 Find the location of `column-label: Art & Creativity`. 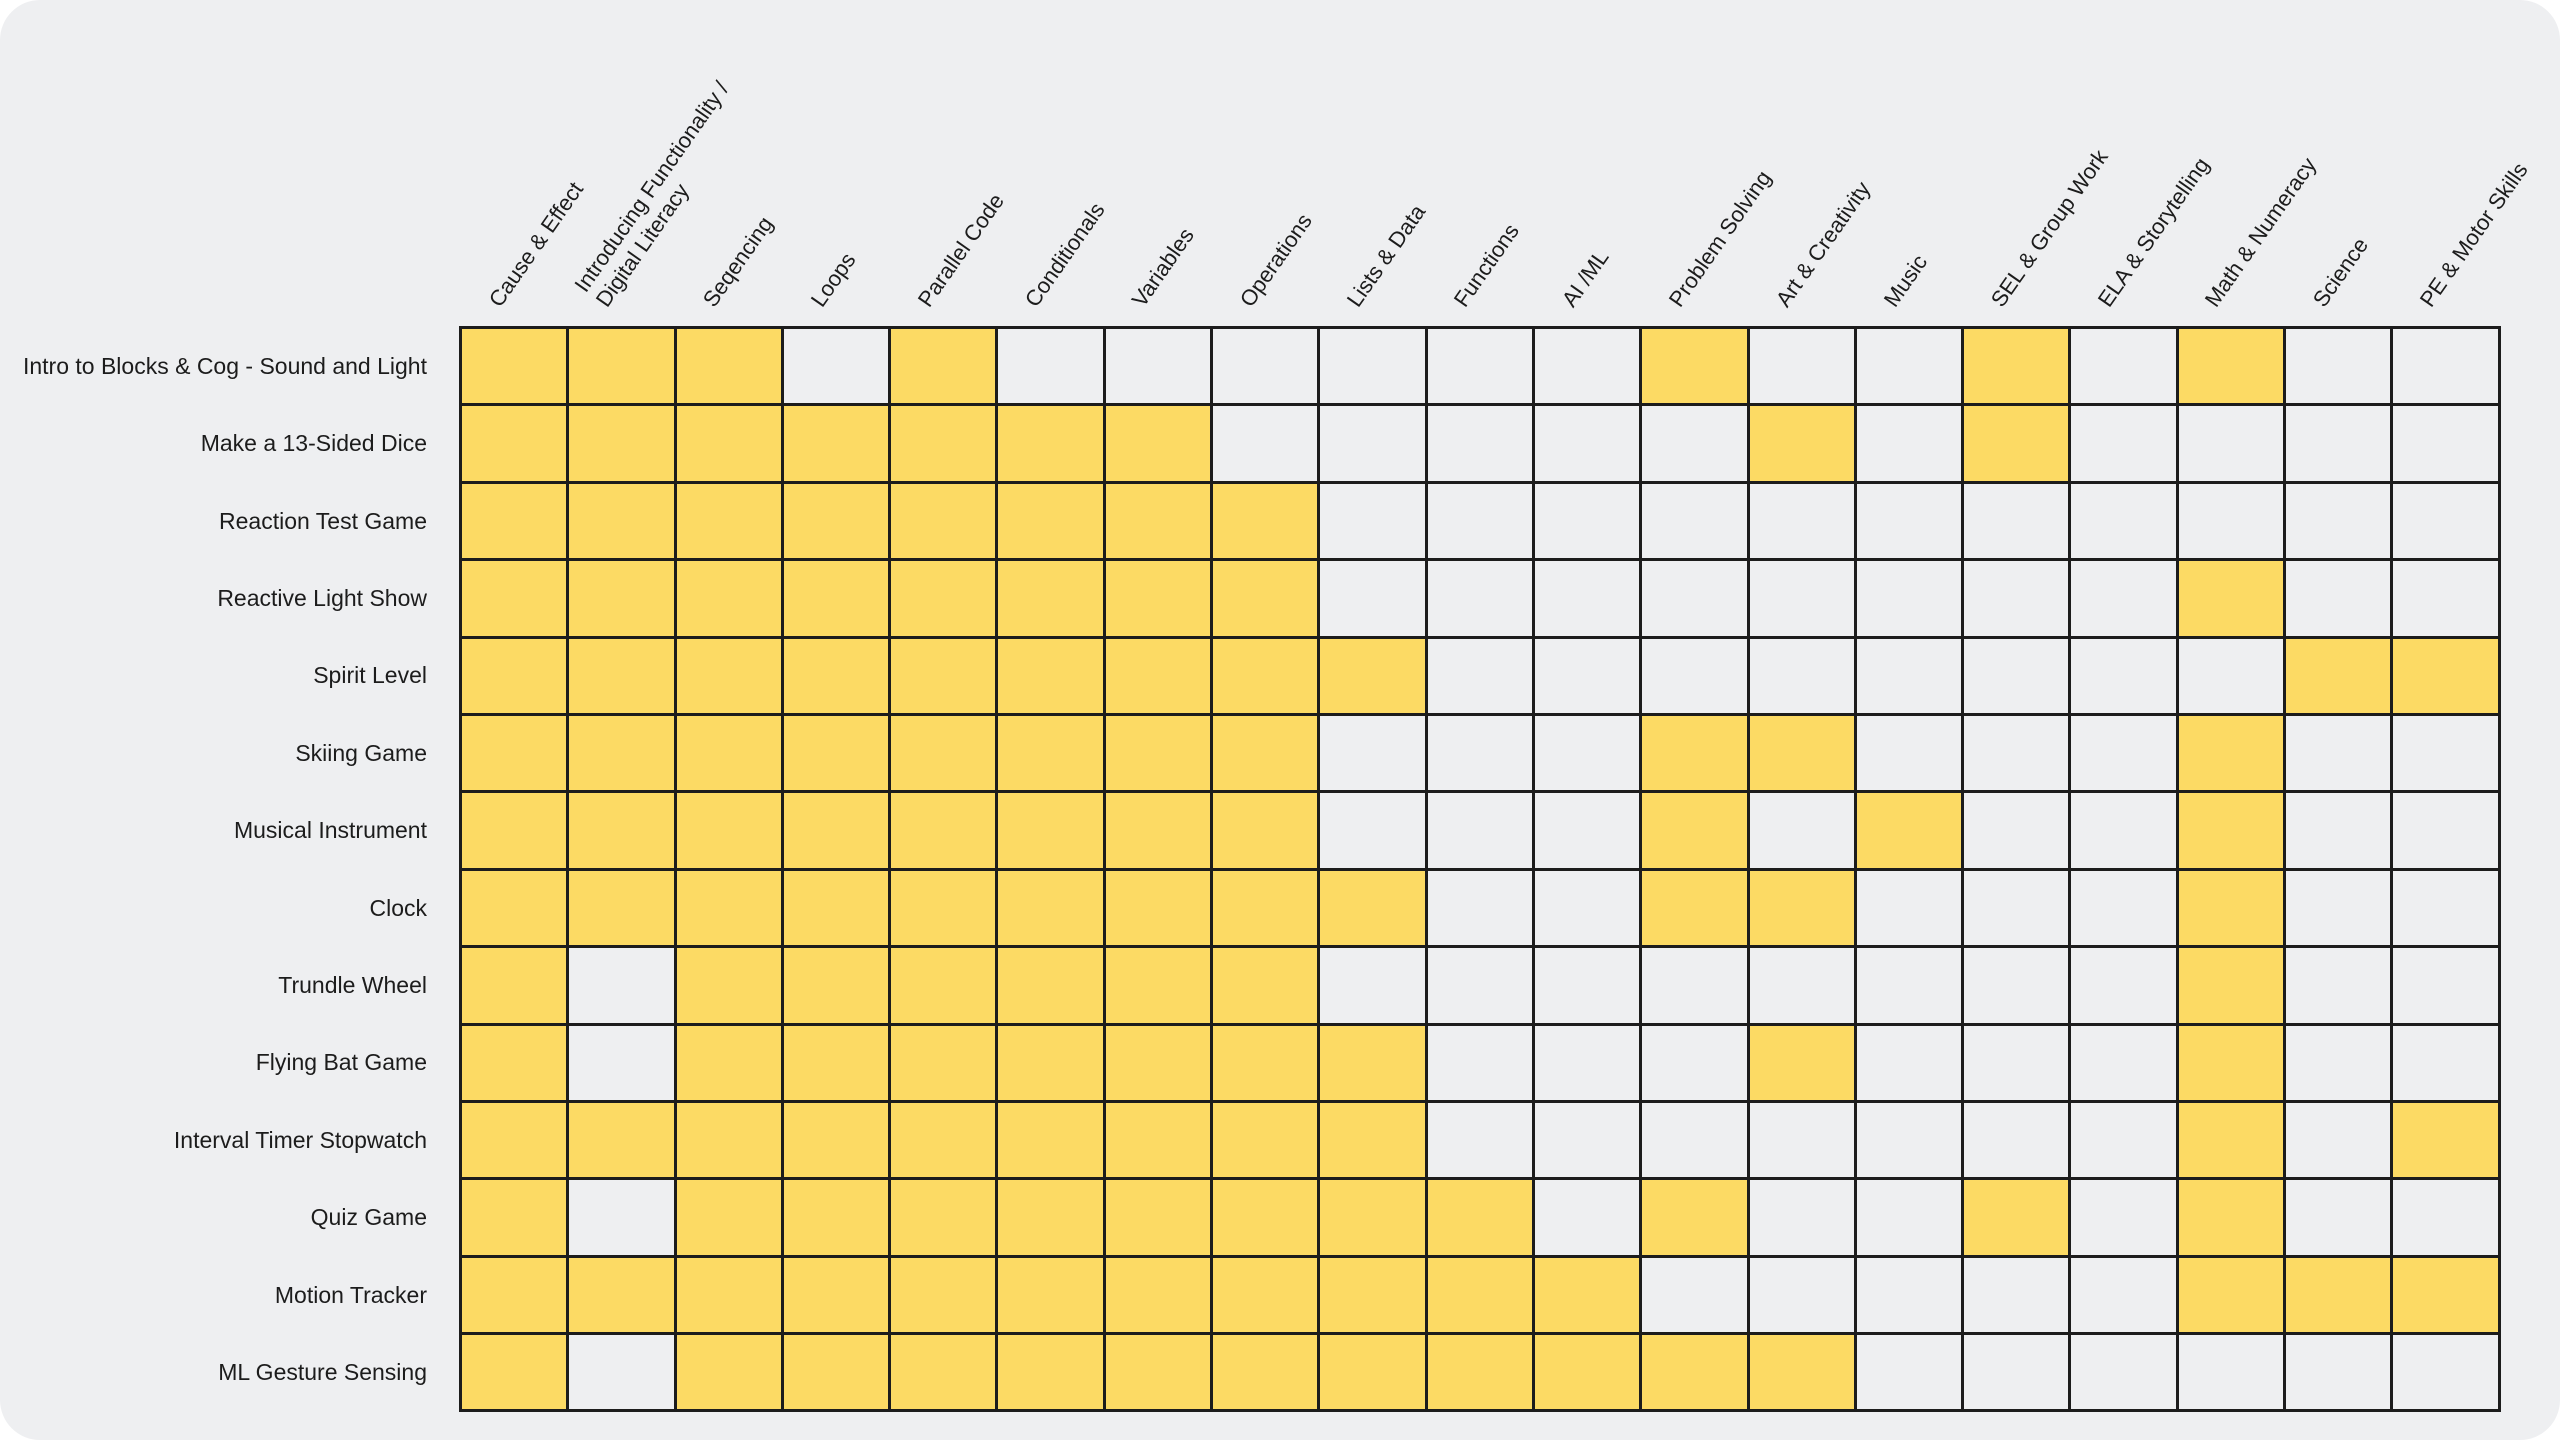

column-label: Art & Creativity is located at coordinates (1823, 244).